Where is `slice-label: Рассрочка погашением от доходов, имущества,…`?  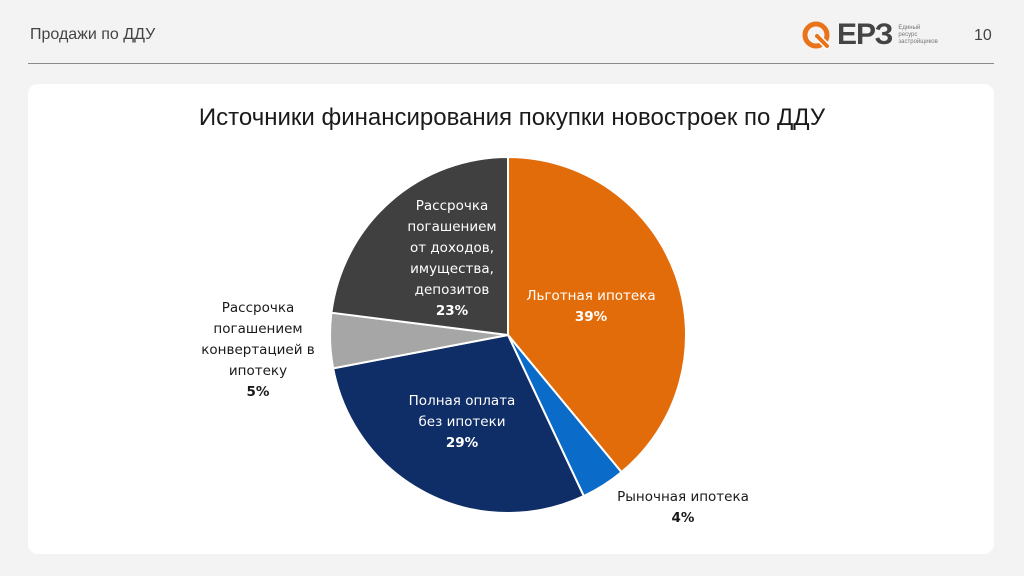
slice-label: Рассрочка погашением от доходов, имущества,… is located at coordinates (451, 258).